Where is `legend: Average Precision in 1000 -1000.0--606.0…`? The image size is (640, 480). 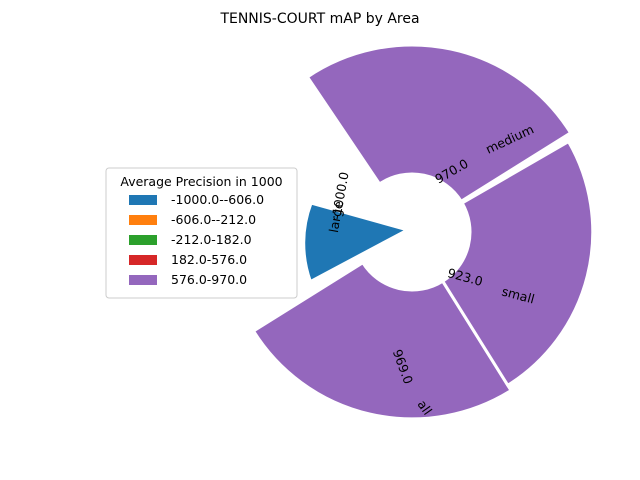 legend: Average Precision in 1000 -1000.0--606.0… is located at coordinates (201, 233).